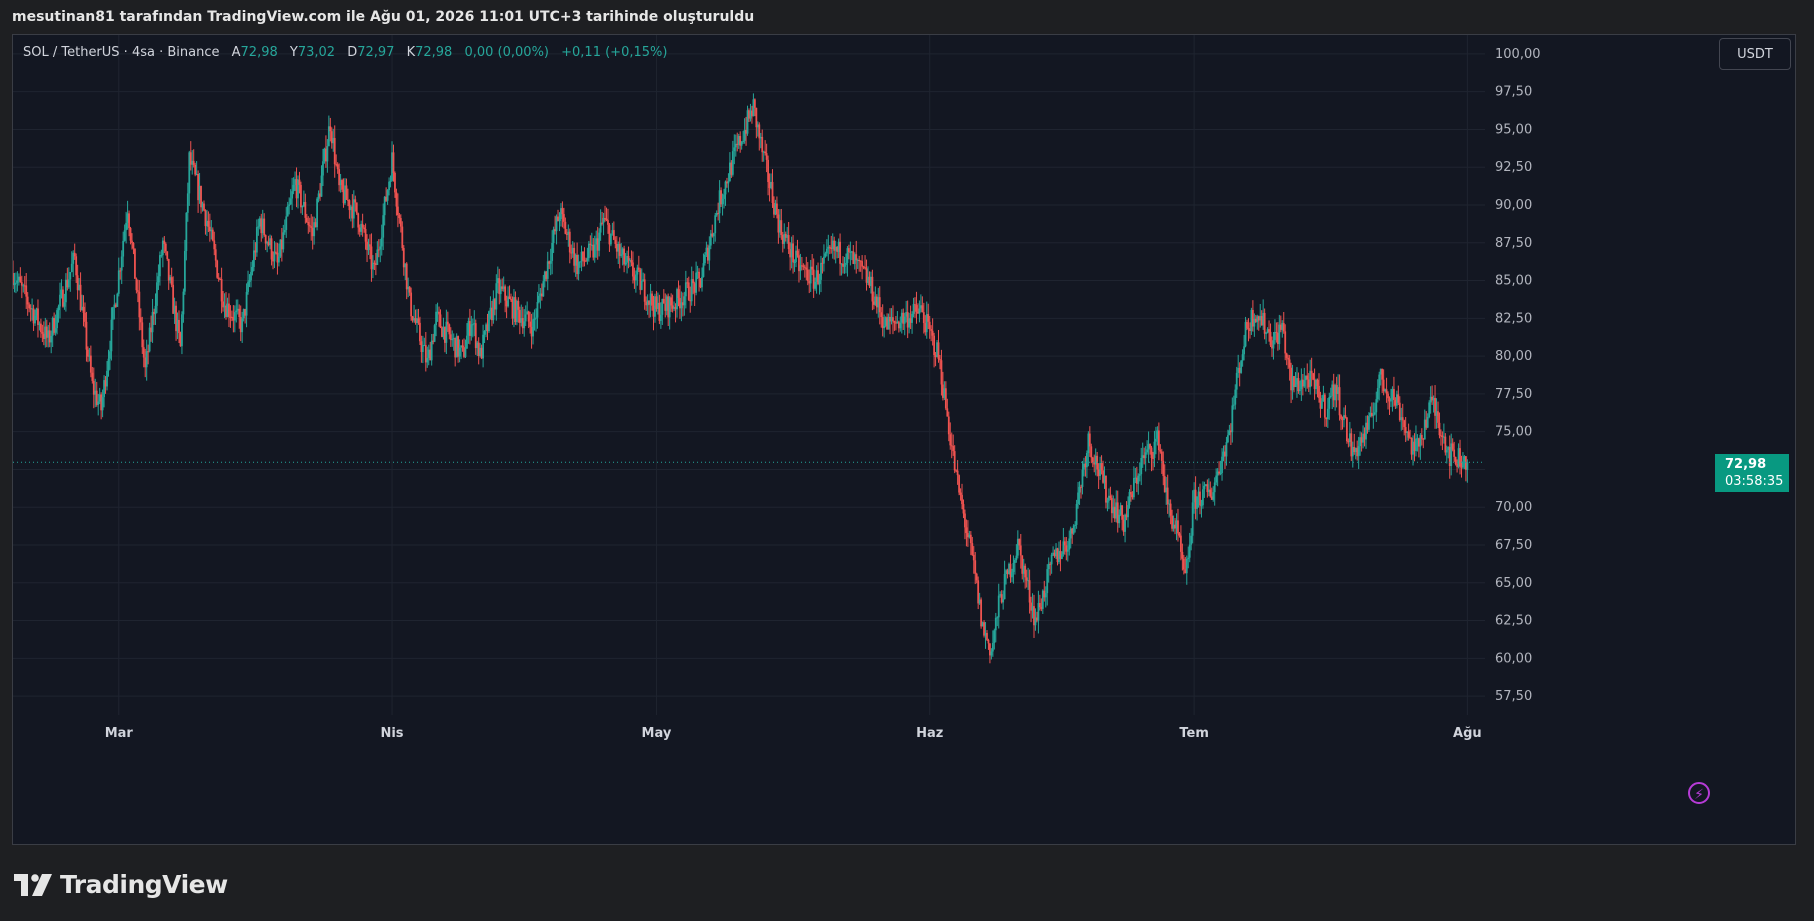 The image size is (1814, 921). What do you see at coordinates (121, 884) in the screenshot?
I see `tradingview-brand: TradingView` at bounding box center [121, 884].